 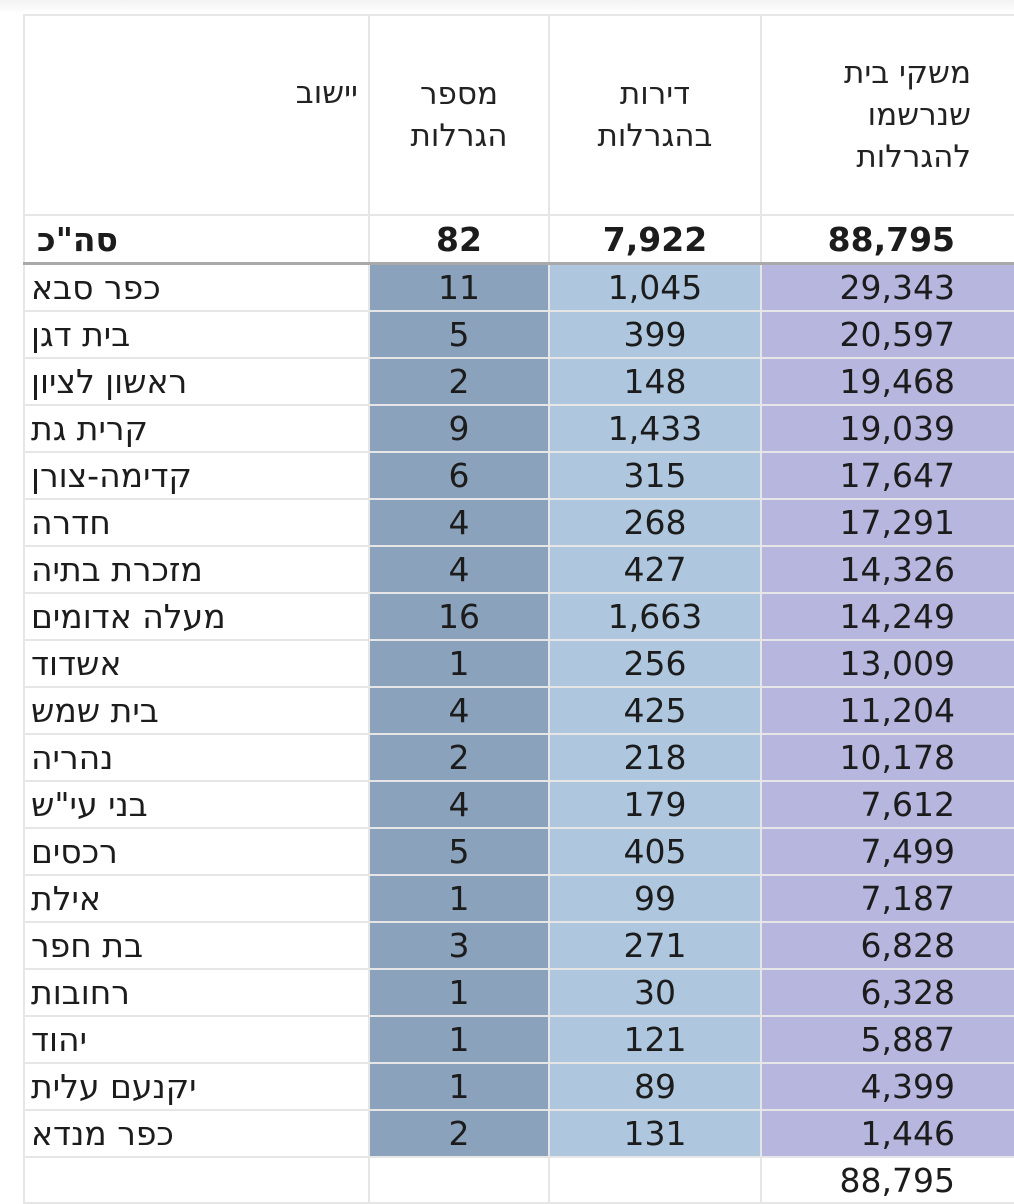 What do you see at coordinates (117, 569) in the screenshot?
I see `city-name: מזכרת בתיה` at bounding box center [117, 569].